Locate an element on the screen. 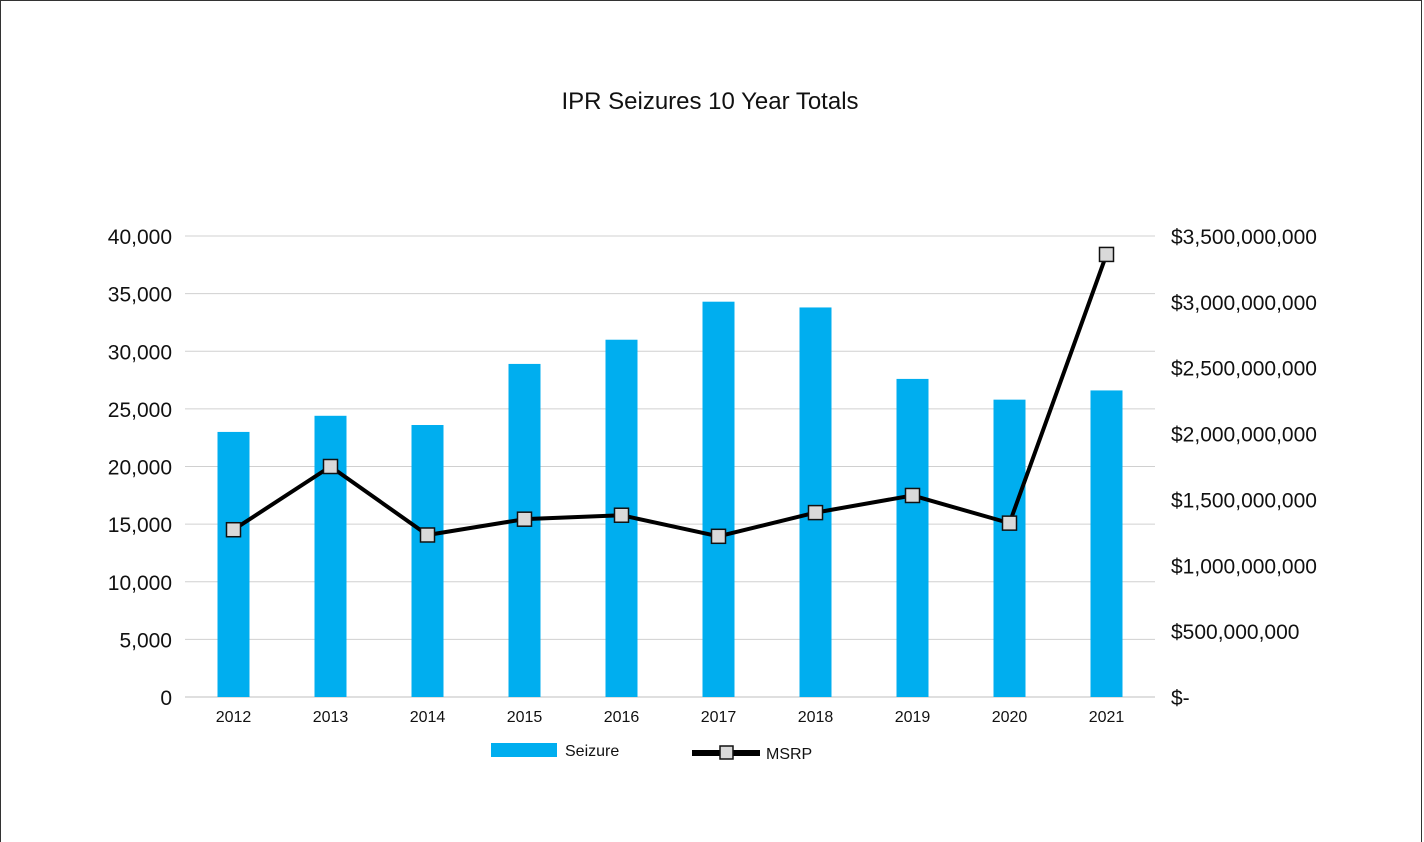 The width and height of the screenshot is (1424, 842). legend-swatch-seizure is located at coordinates (524, 750).